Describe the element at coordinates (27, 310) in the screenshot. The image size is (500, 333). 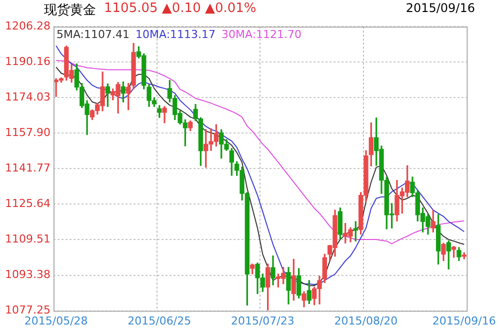
I see `y-tick-label: 1077.25` at that location.